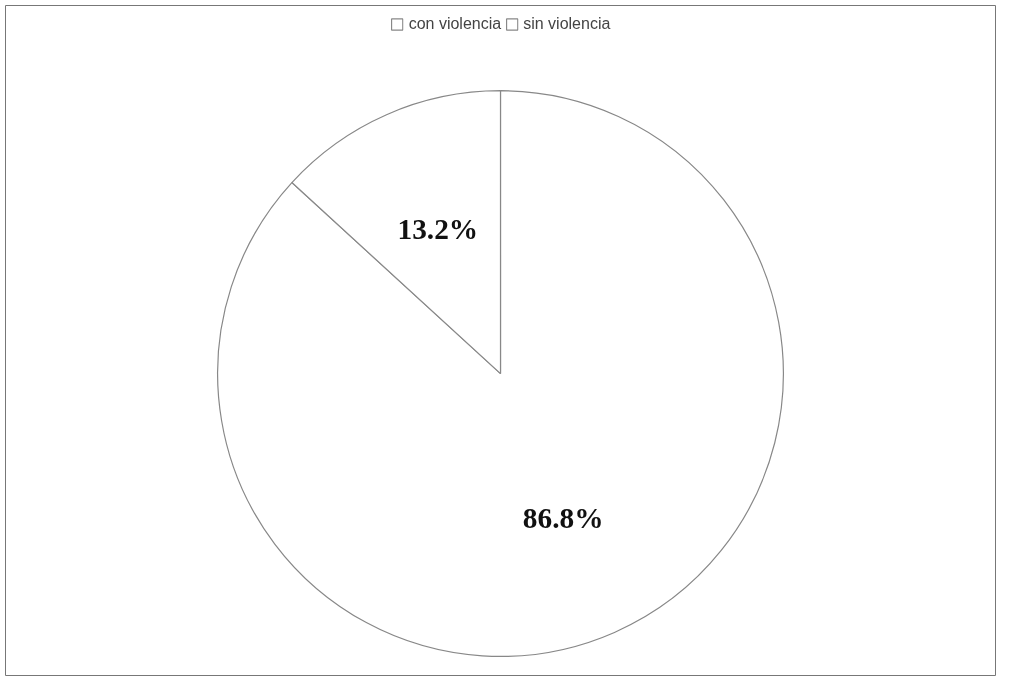 The height and width of the screenshot is (696, 1019). I want to click on legend-label: con violencia, so click(455, 24).